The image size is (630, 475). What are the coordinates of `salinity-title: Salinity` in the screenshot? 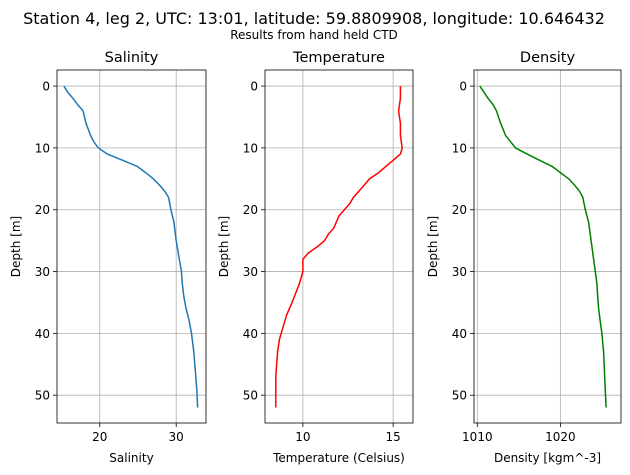 It's located at (132, 58).